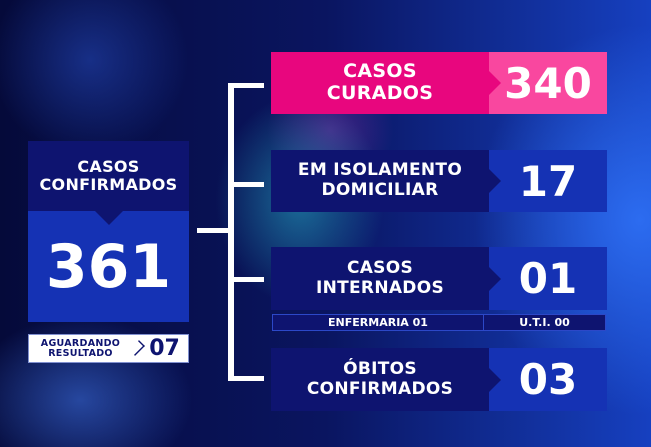 The width and height of the screenshot is (651, 447). What do you see at coordinates (108, 218) in the screenshot?
I see `arrow-down-icon` at bounding box center [108, 218].